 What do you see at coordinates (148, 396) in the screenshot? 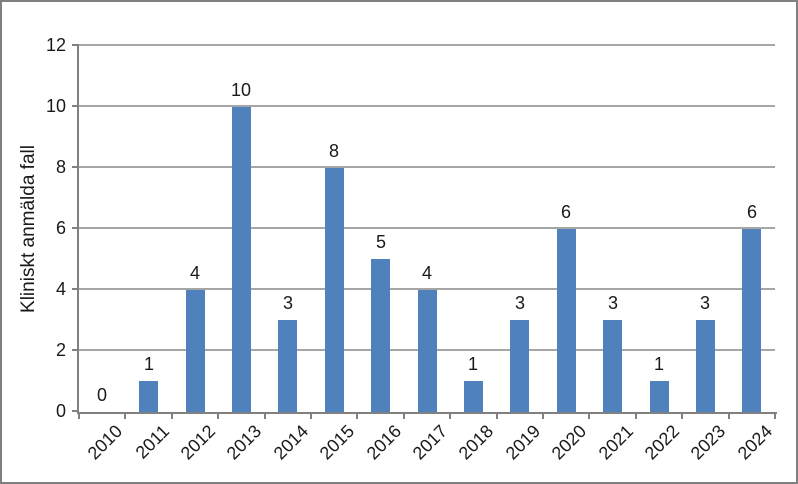
I see `bar-2011` at bounding box center [148, 396].